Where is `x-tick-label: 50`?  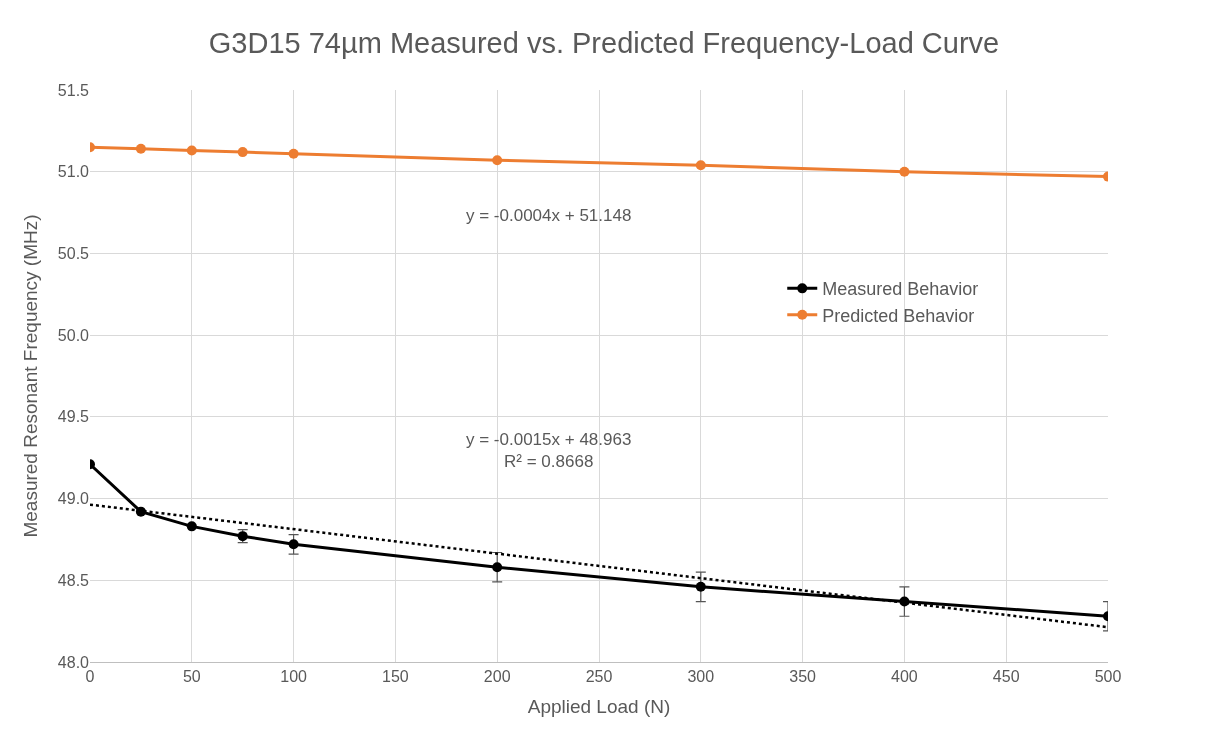 x-tick-label: 50 is located at coordinates (191, 677).